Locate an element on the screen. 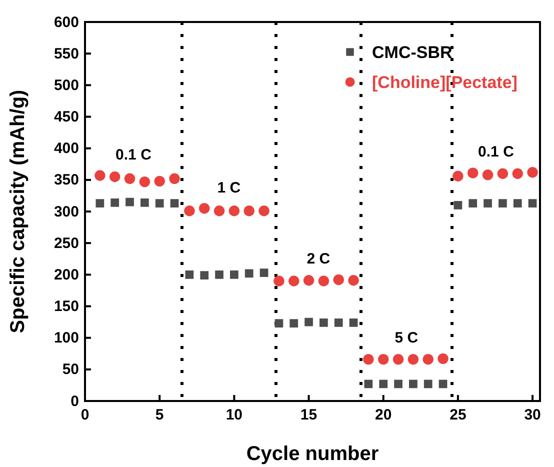 This screenshot has height=467, width=554. x-tick-label: 20 is located at coordinates (383, 415).